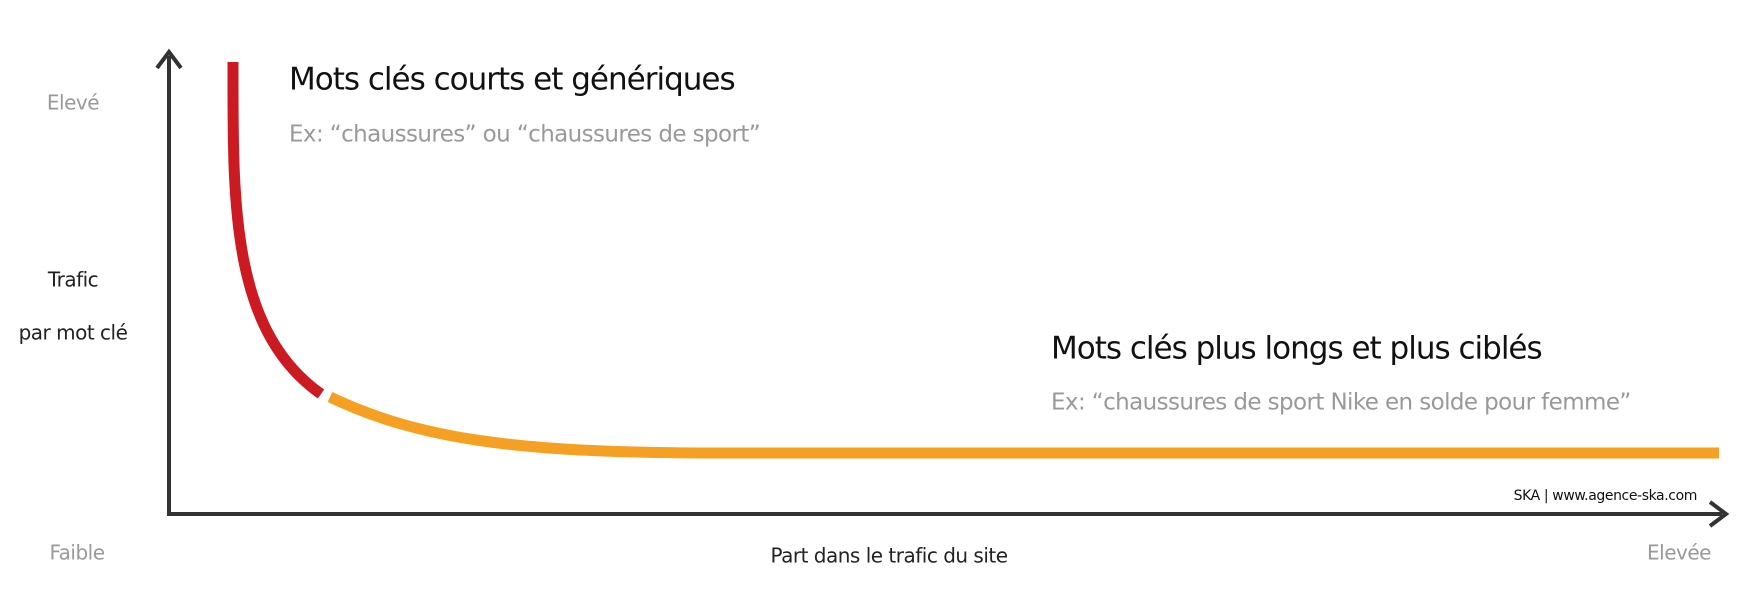 Image resolution: width=1764 pixels, height=604 pixels. What do you see at coordinates (1719, 514) in the screenshot?
I see `x-axis-arrow` at bounding box center [1719, 514].